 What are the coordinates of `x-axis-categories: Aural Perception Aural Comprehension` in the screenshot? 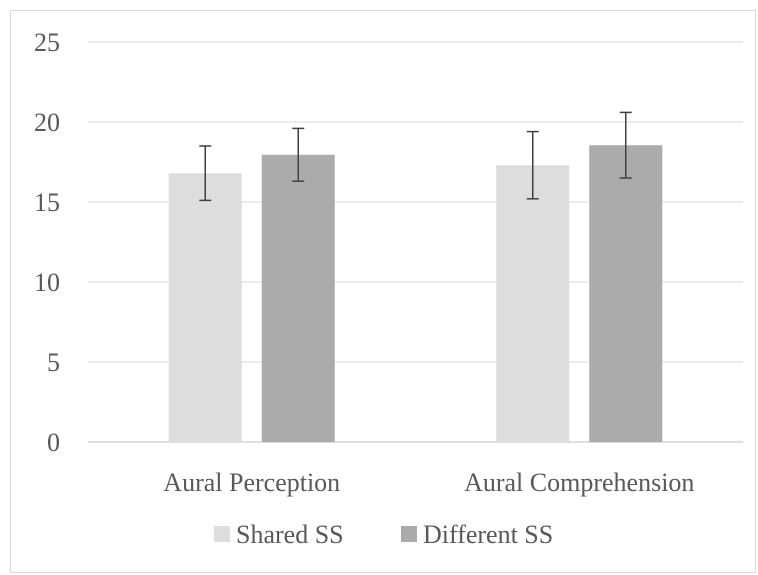 It's located at (428, 482).